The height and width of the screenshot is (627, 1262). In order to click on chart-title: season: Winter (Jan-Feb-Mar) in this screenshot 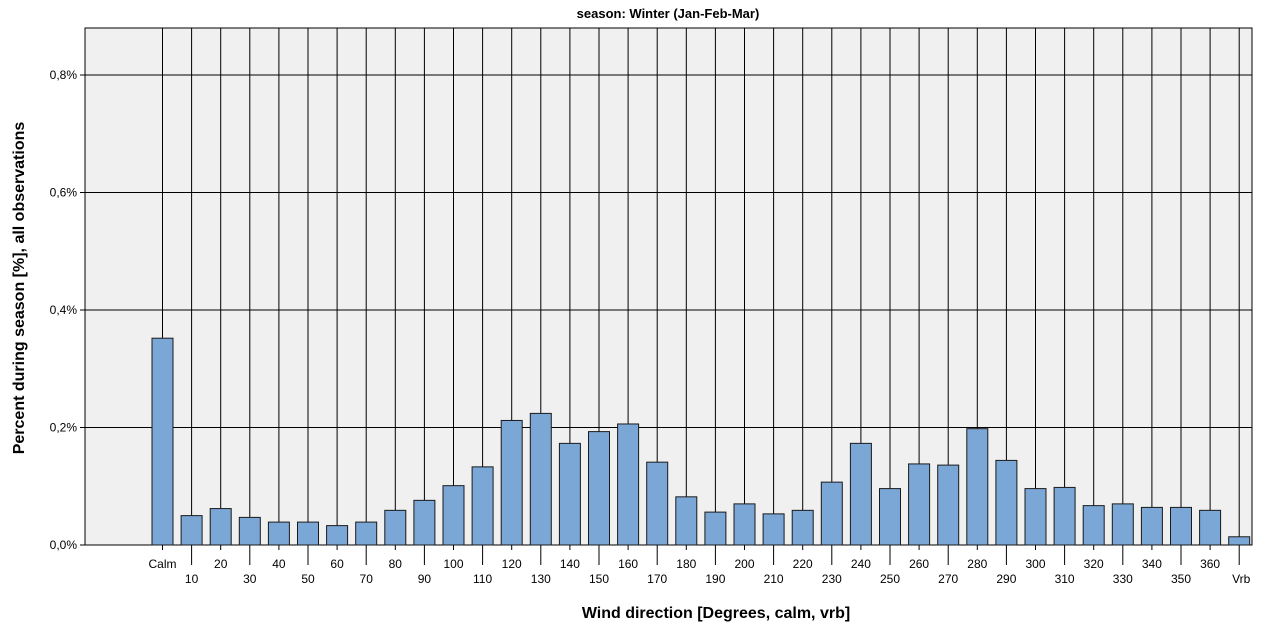, I will do `click(668, 13)`.